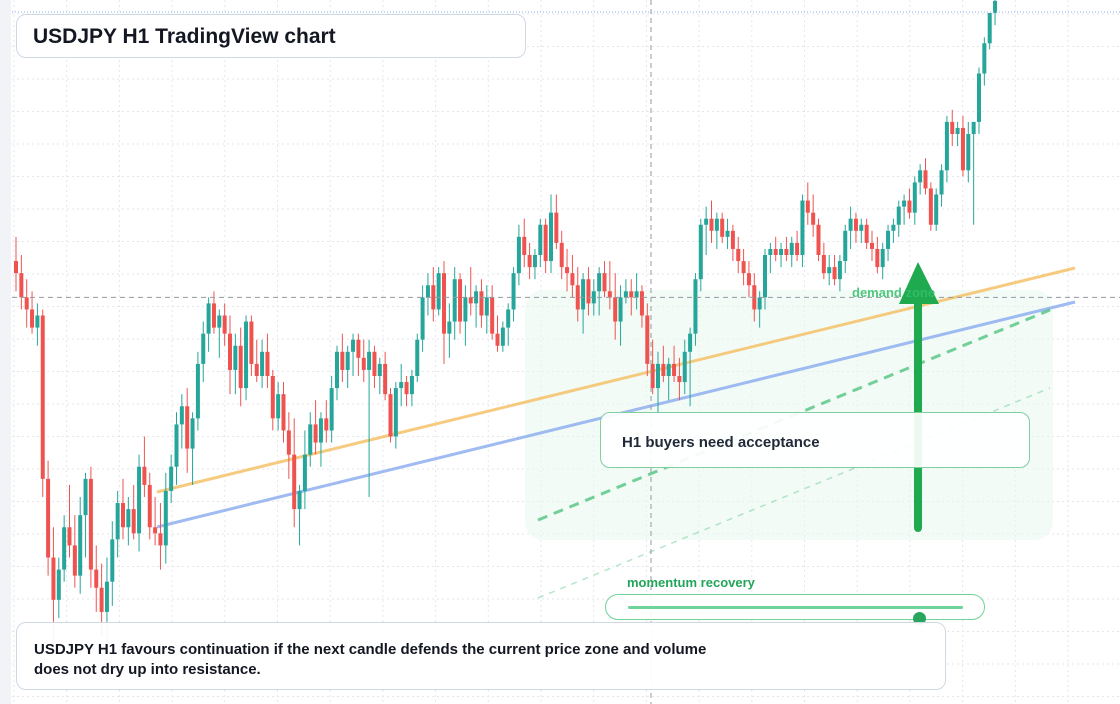 The height and width of the screenshot is (704, 1120). What do you see at coordinates (721, 442) in the screenshot?
I see `annotation-note-text: H1 buyers need acceptance` at bounding box center [721, 442].